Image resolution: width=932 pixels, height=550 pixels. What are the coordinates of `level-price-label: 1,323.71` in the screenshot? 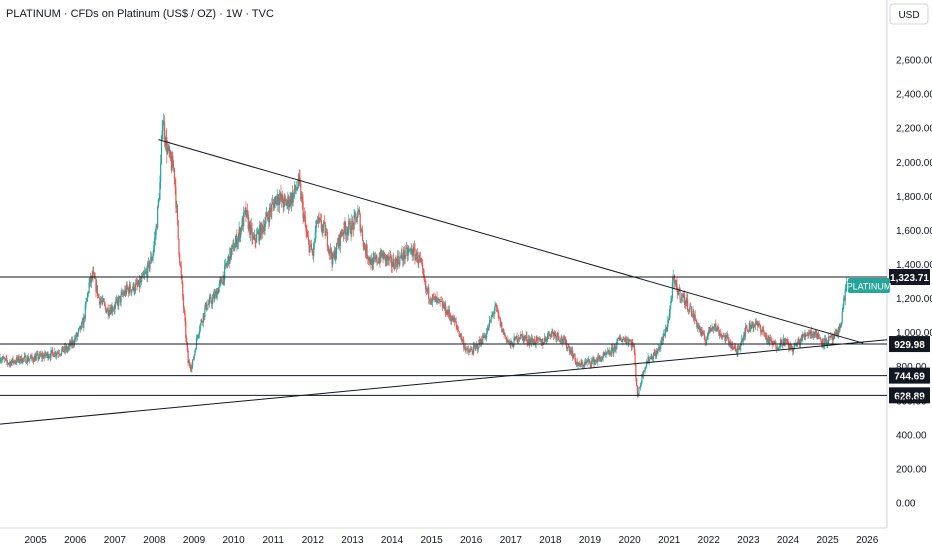 It's located at (909, 278).